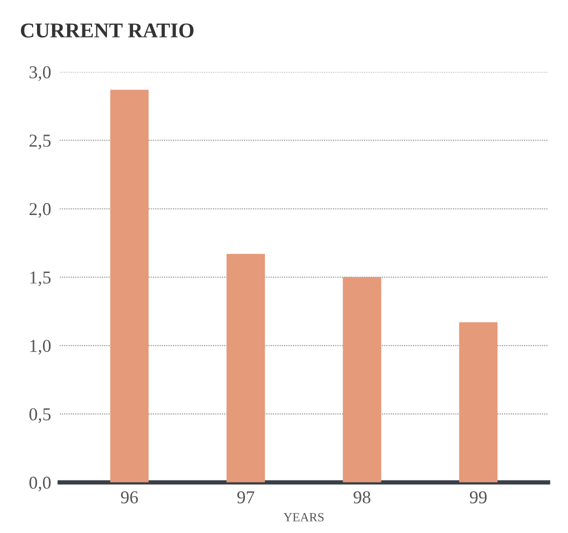 This screenshot has width=568, height=533. I want to click on y-tick-label: 0,5, so click(40, 416).